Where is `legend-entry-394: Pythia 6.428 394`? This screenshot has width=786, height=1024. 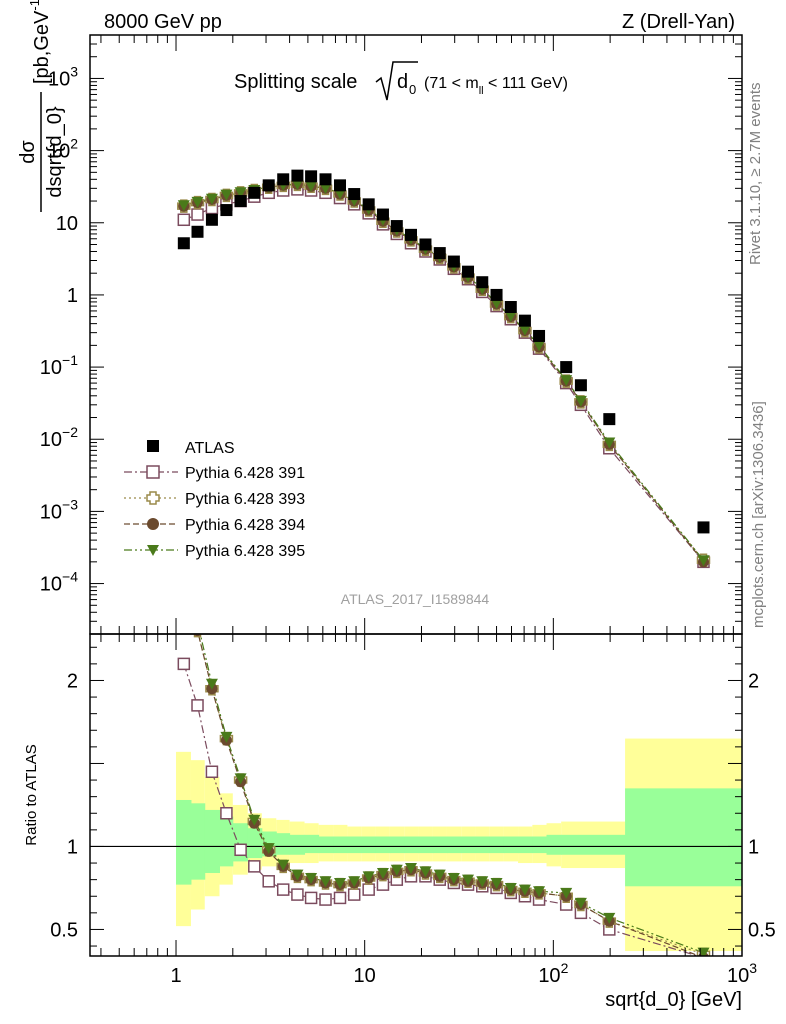 legend-entry-394: Pythia 6.428 394 is located at coordinates (214, 525).